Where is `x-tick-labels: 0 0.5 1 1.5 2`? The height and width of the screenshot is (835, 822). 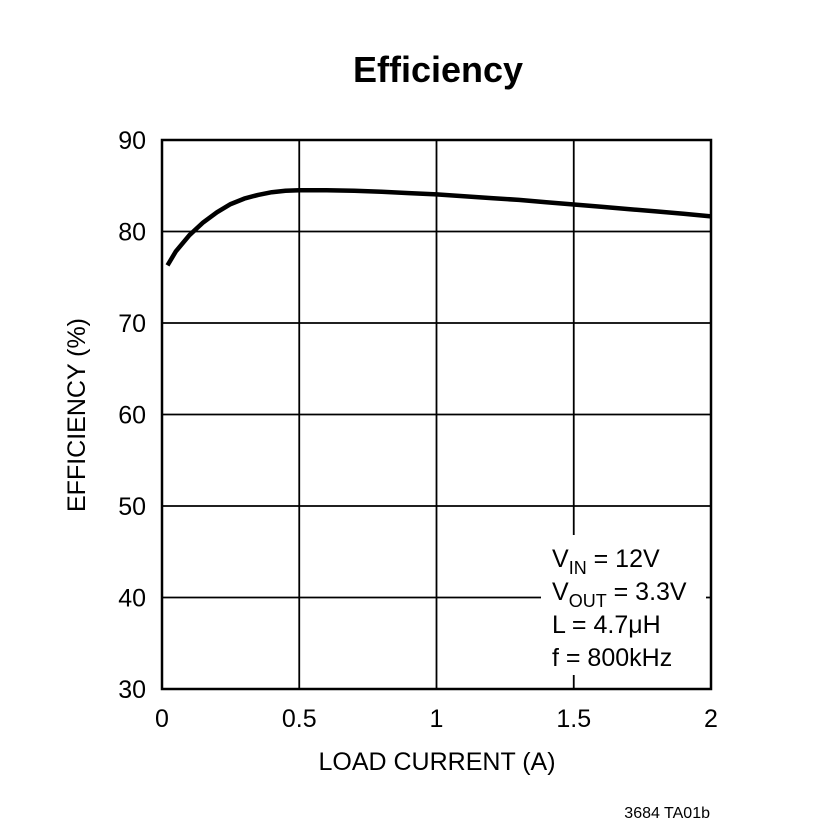 x-tick-labels: 0 0.5 1 1.5 2 is located at coordinates (436, 719).